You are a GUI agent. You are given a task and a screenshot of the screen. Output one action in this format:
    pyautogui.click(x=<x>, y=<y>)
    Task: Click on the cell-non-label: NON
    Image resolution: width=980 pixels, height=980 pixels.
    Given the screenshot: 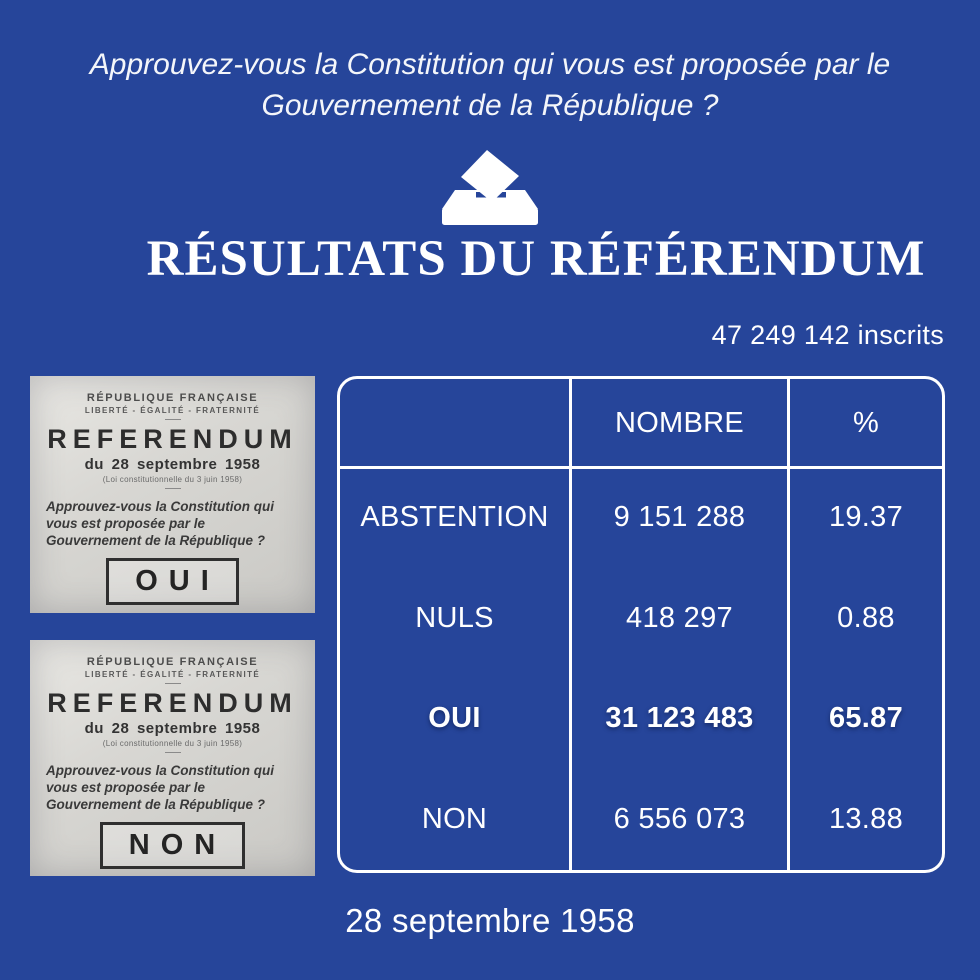 What is the action you would take?
    pyautogui.click(x=454, y=819)
    